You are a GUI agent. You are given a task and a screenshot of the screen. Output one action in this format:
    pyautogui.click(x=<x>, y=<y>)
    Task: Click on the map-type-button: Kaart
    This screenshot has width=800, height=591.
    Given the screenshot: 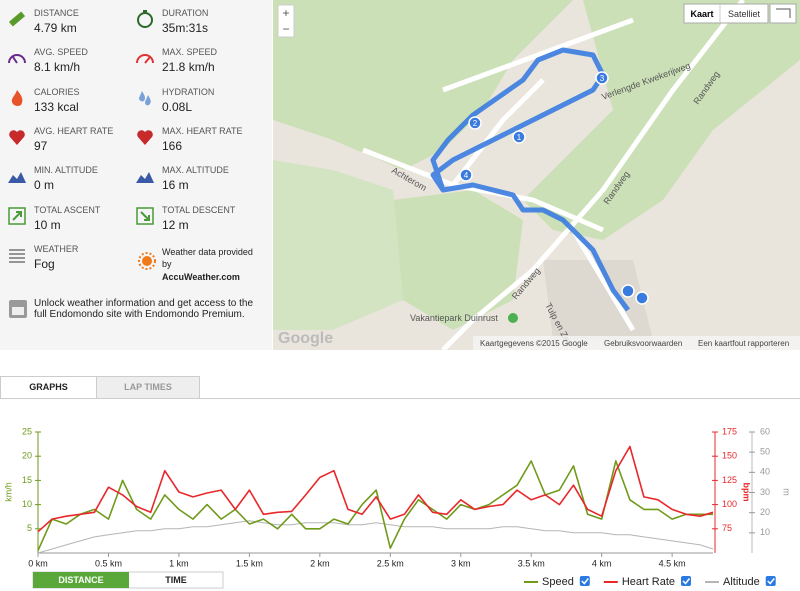 What is the action you would take?
    pyautogui.click(x=701, y=14)
    